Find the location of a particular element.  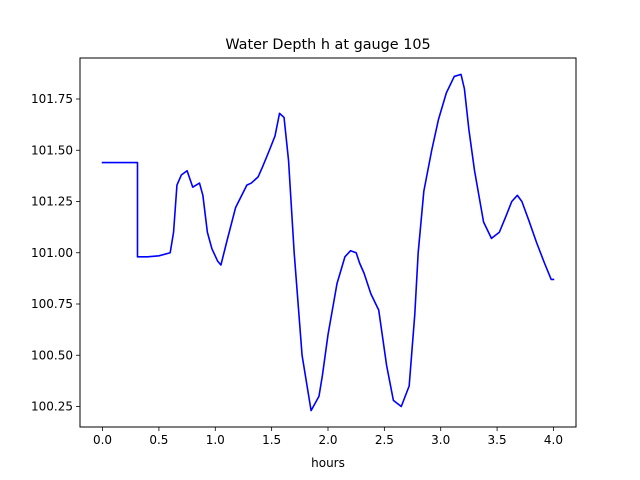

y-tick-label: 101.50 is located at coordinates (52, 150).